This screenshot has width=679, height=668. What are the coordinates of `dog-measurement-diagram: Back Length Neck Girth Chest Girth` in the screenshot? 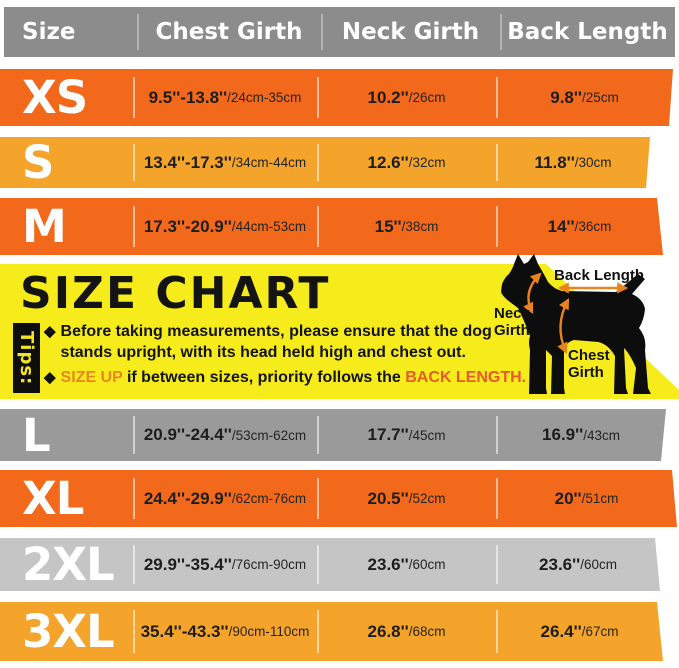 It's located at (573, 328).